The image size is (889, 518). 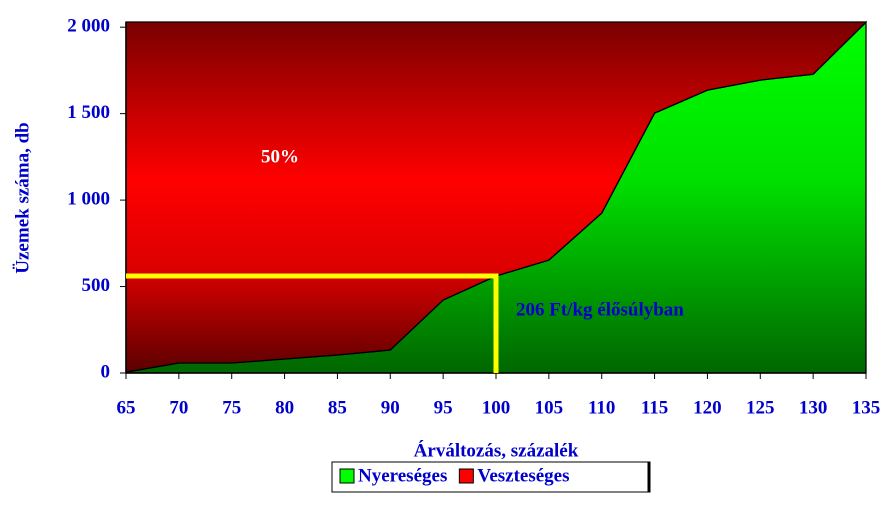 I want to click on x-tick-label: 95, so click(x=443, y=407).